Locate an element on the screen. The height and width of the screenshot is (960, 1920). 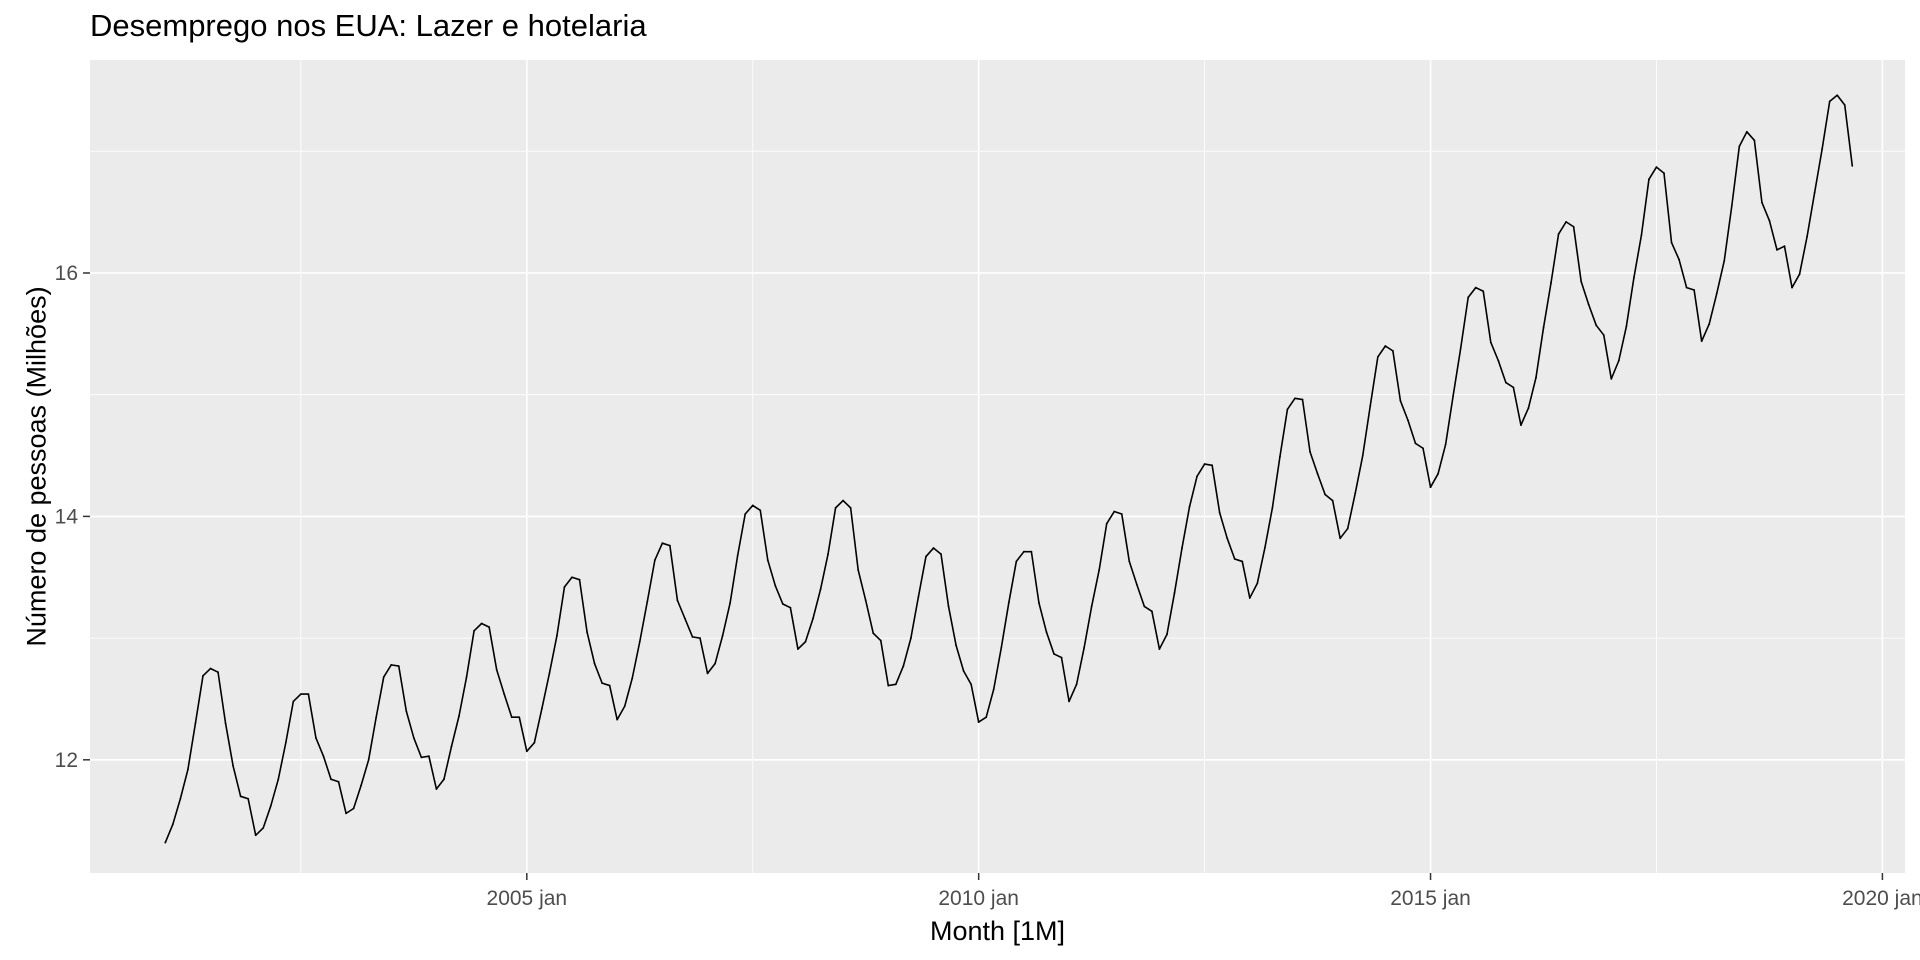
y-axis-tick-labels: 12 14 16 is located at coordinates (67, 517).